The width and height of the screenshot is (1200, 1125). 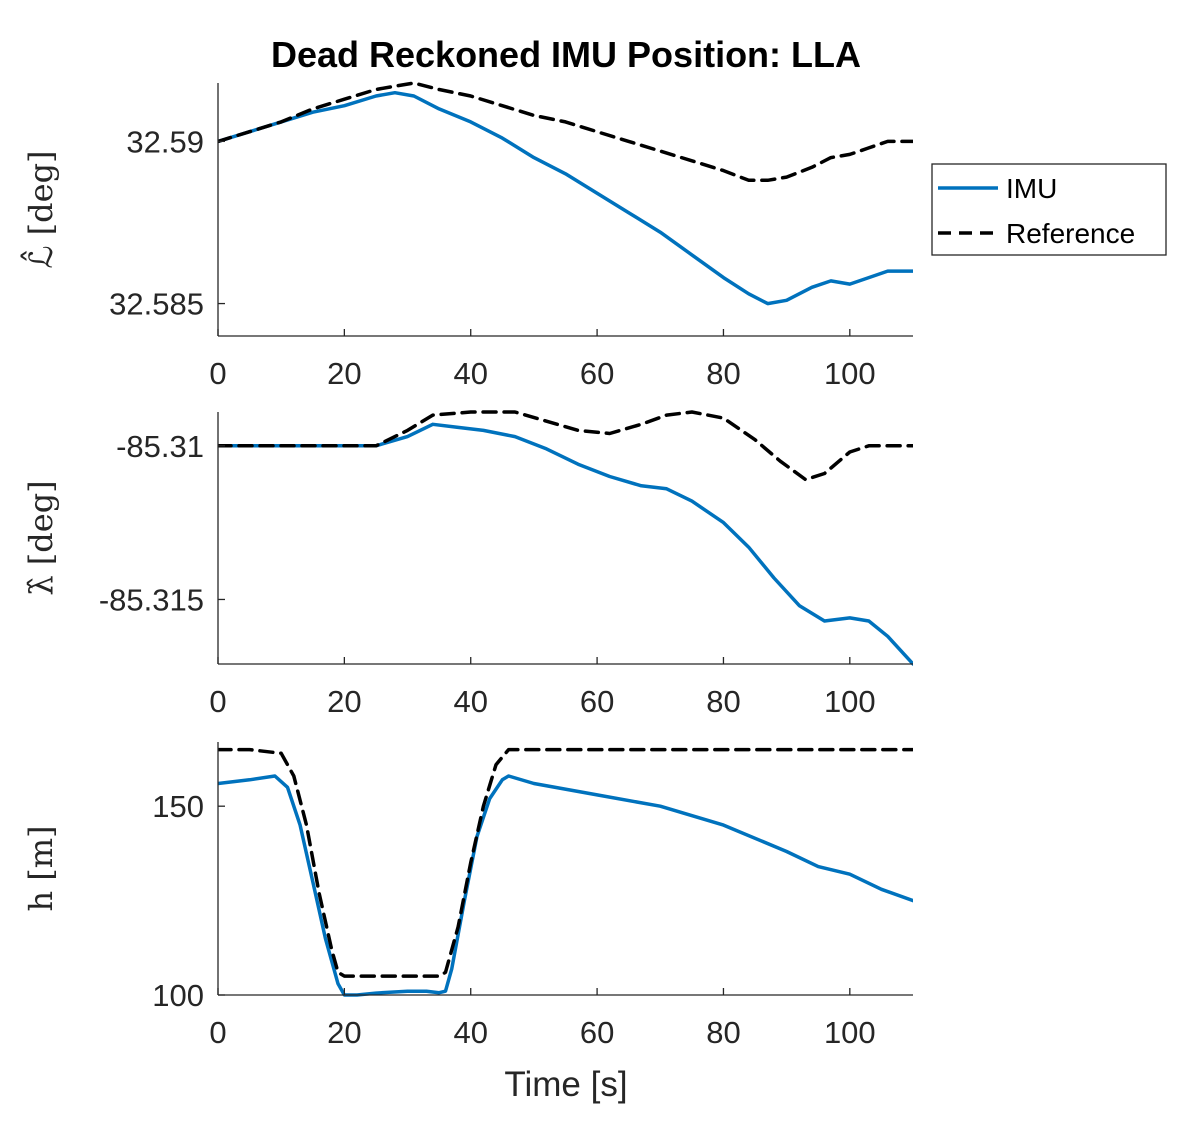 What do you see at coordinates (566, 54) in the screenshot?
I see `figure-title: Dead Reckoned IMU Position: LLA` at bounding box center [566, 54].